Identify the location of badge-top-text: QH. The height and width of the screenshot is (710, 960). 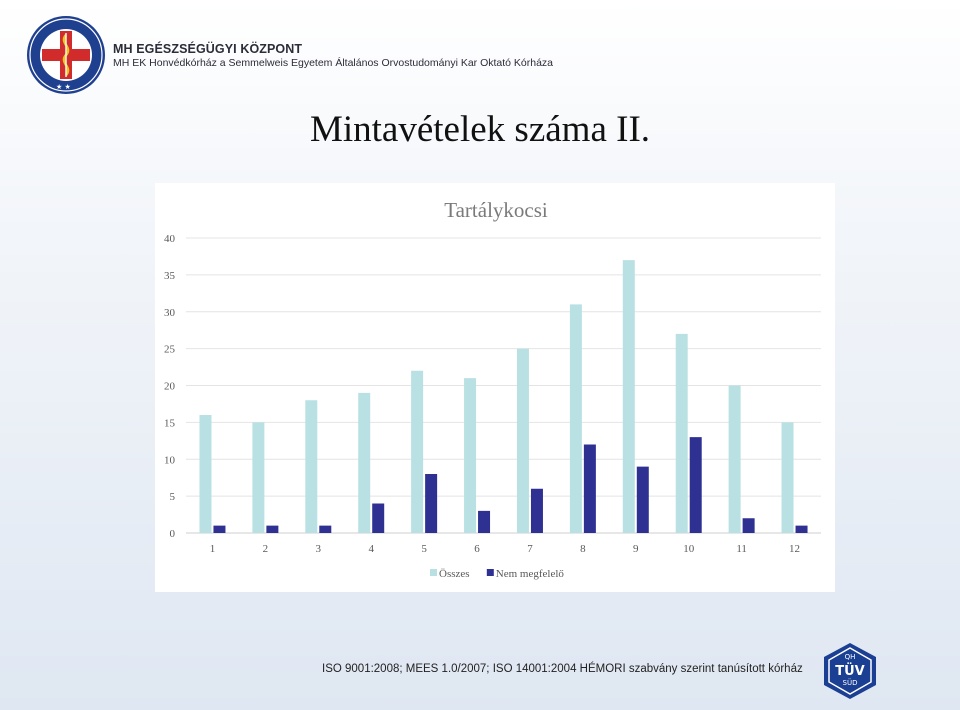
(850, 657).